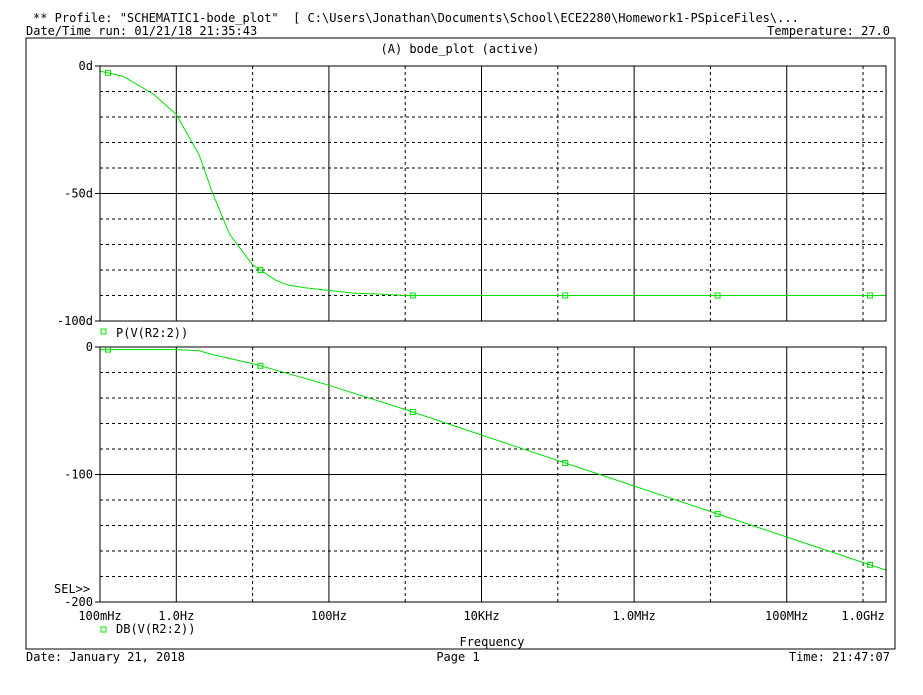  I want to click on x-axis-label: Frequency, so click(491, 642).